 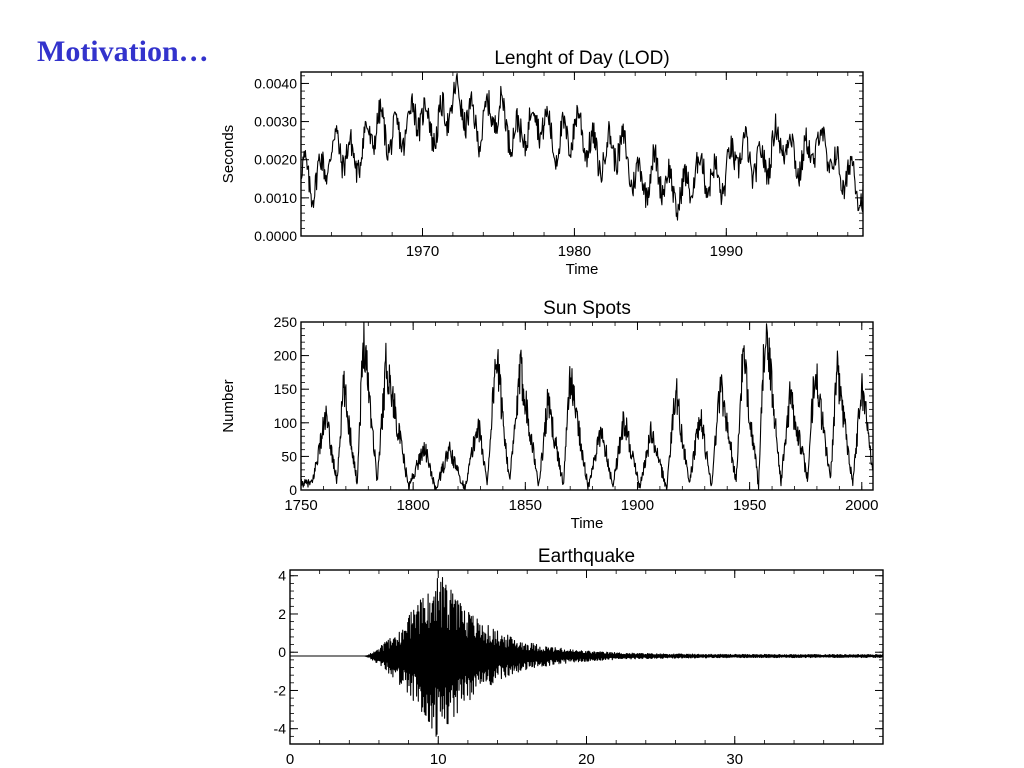 I want to click on y-tick-label: 0.0030, so click(x=275, y=122).